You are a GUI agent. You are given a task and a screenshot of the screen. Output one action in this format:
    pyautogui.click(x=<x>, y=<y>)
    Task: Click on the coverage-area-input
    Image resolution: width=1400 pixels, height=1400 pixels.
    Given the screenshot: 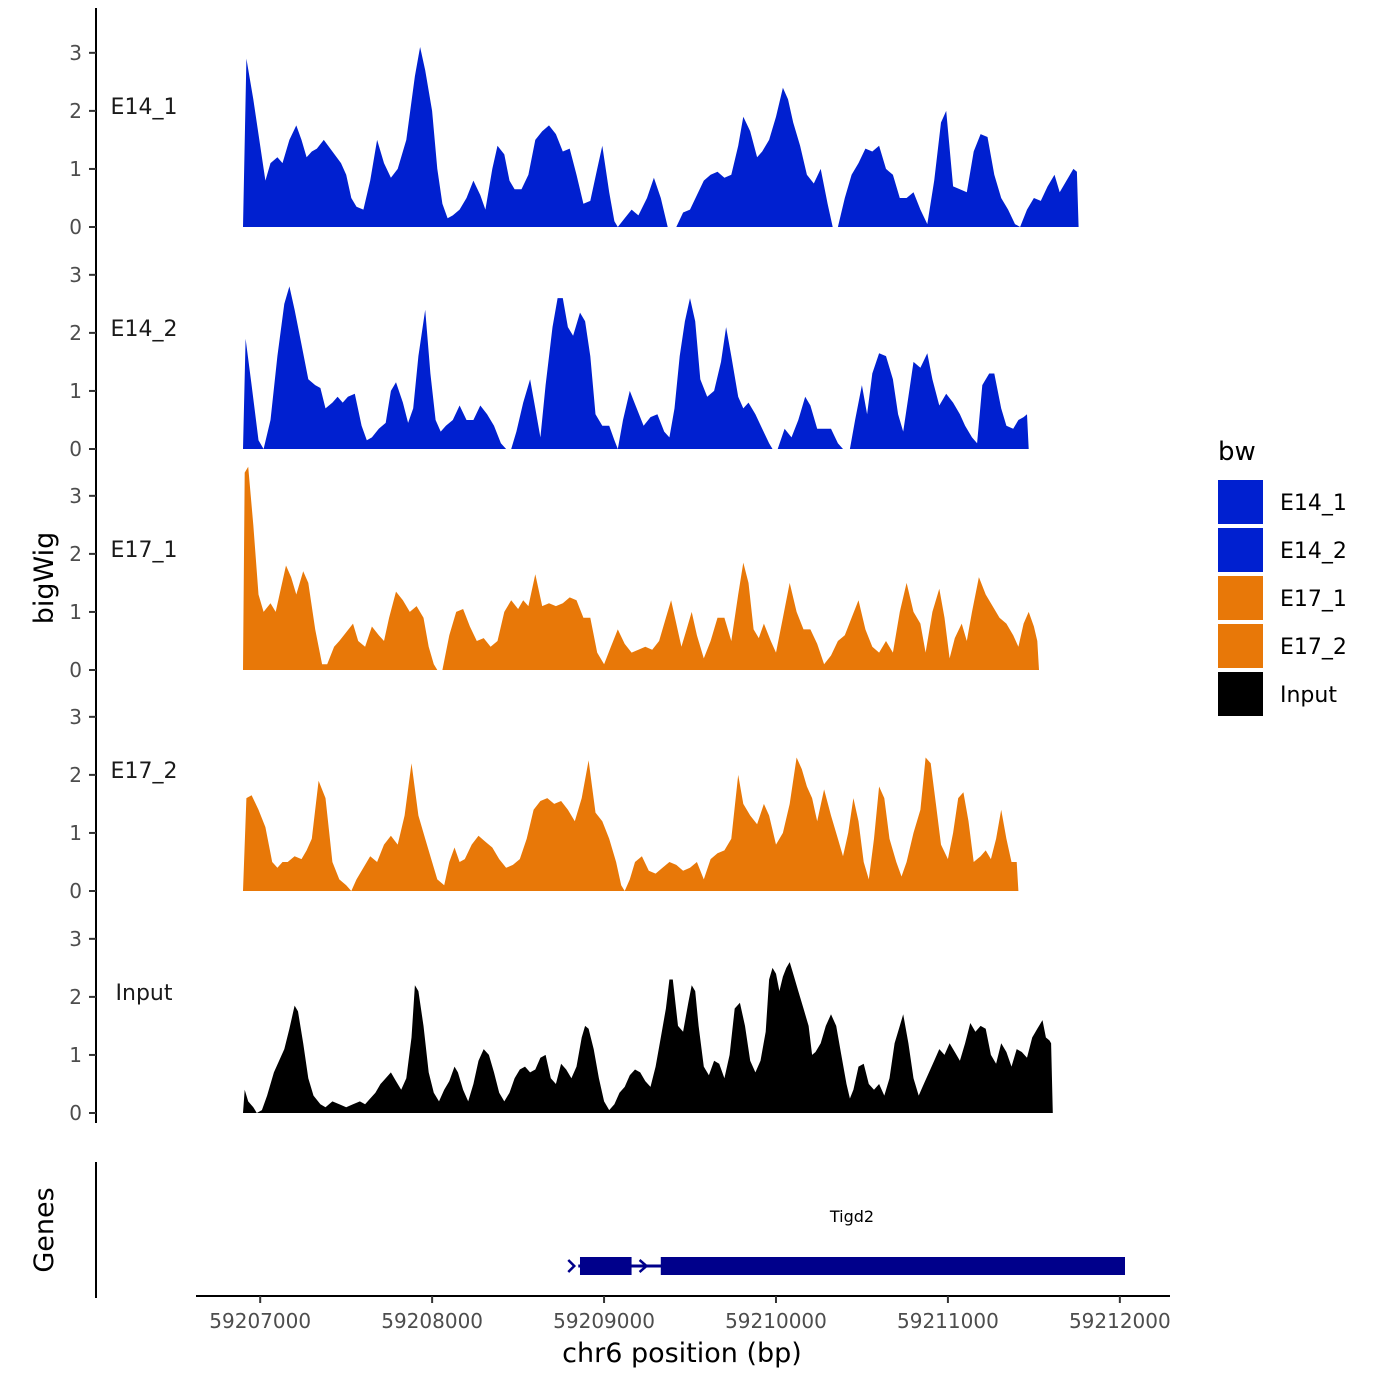 What is the action you would take?
    pyautogui.click(x=648, y=1037)
    